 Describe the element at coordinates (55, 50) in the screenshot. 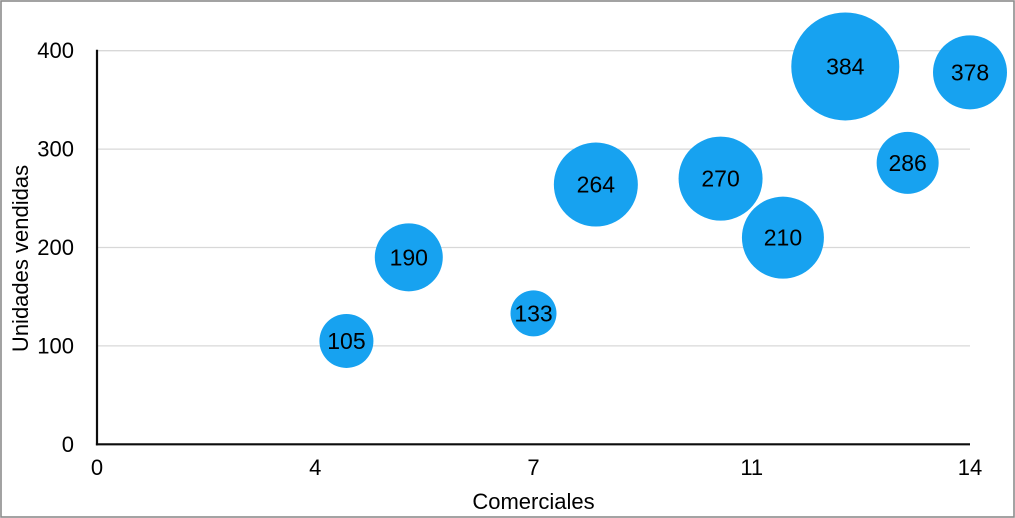

I see `y-tick-label-400: 400` at that location.